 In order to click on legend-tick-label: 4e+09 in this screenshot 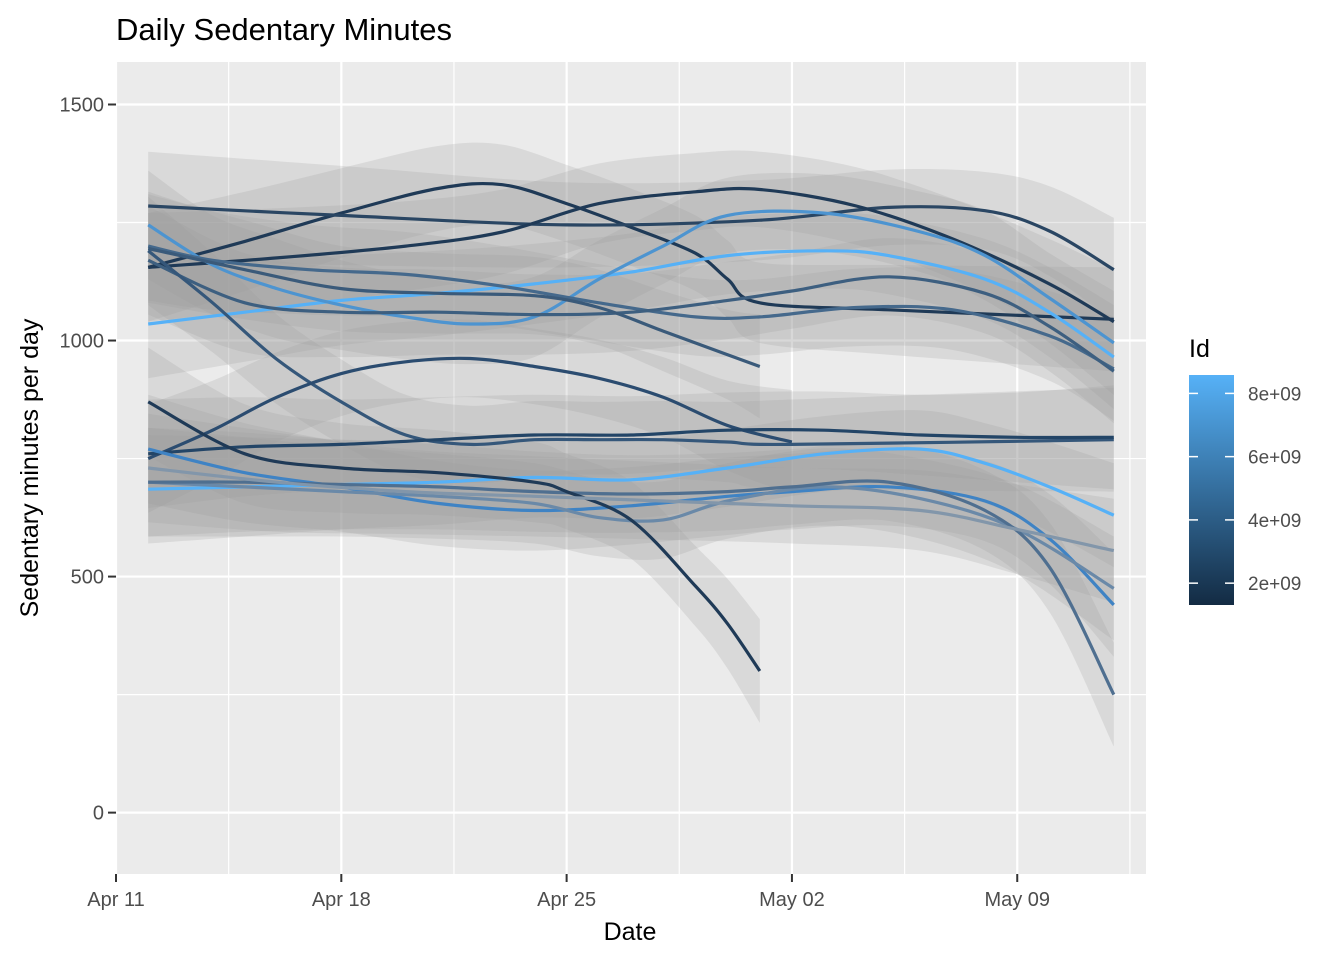, I will do `click(1274, 521)`.